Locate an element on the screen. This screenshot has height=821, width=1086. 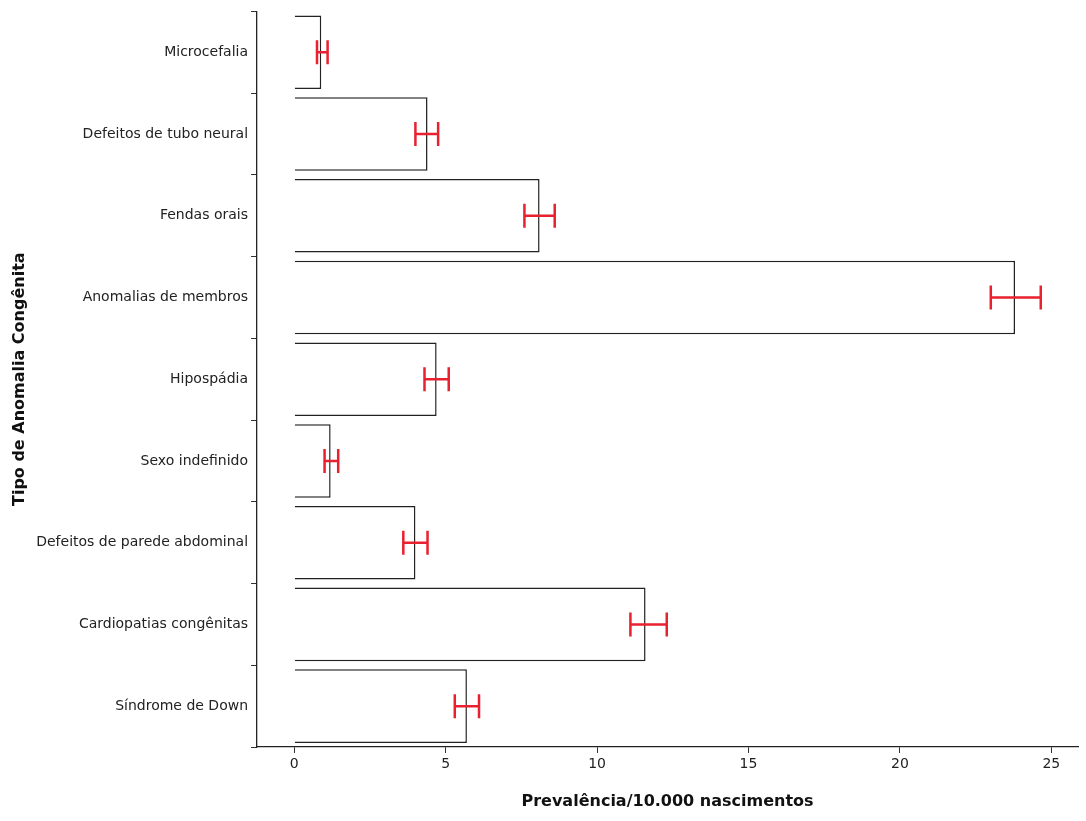
x-tick-label: 10 is located at coordinates (597, 763).